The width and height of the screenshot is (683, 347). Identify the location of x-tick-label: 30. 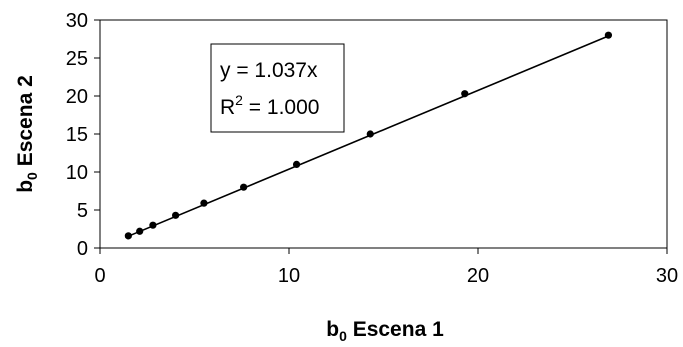
(667, 276).